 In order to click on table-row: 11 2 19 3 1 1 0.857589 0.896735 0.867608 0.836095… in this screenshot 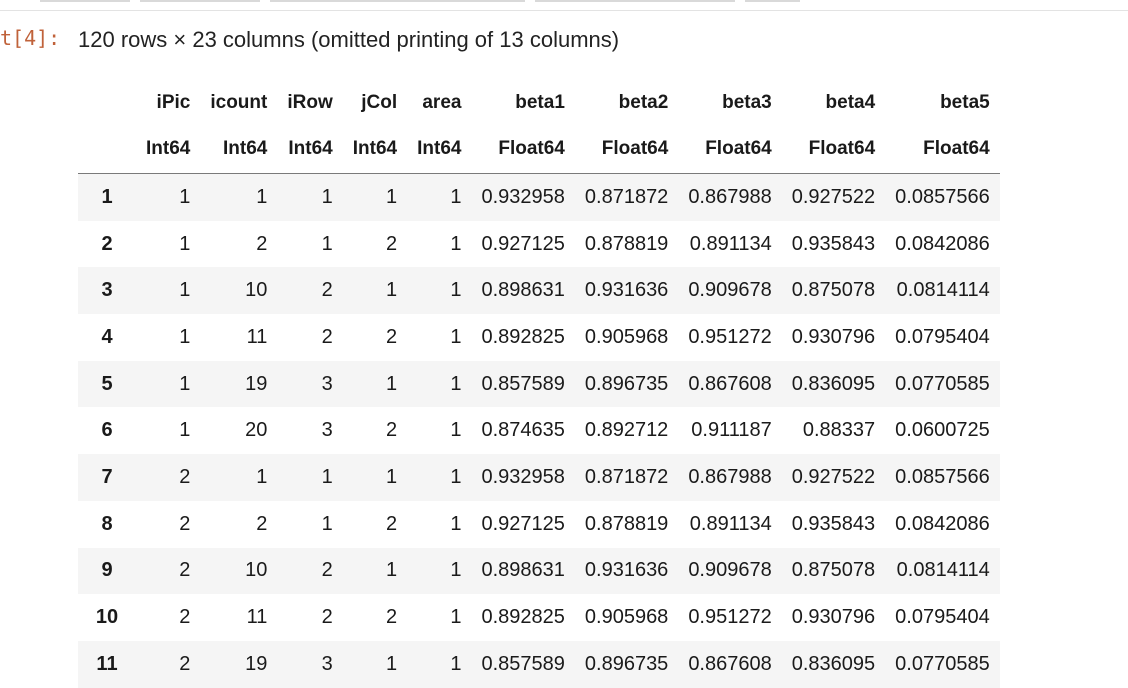, I will do `click(539, 664)`.